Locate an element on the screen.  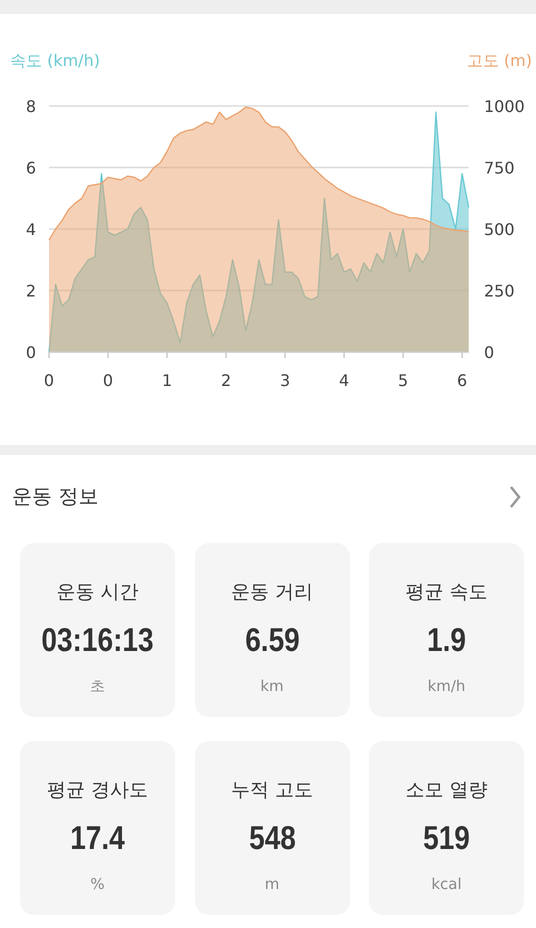
x-tick-label: 4 is located at coordinates (344, 380).